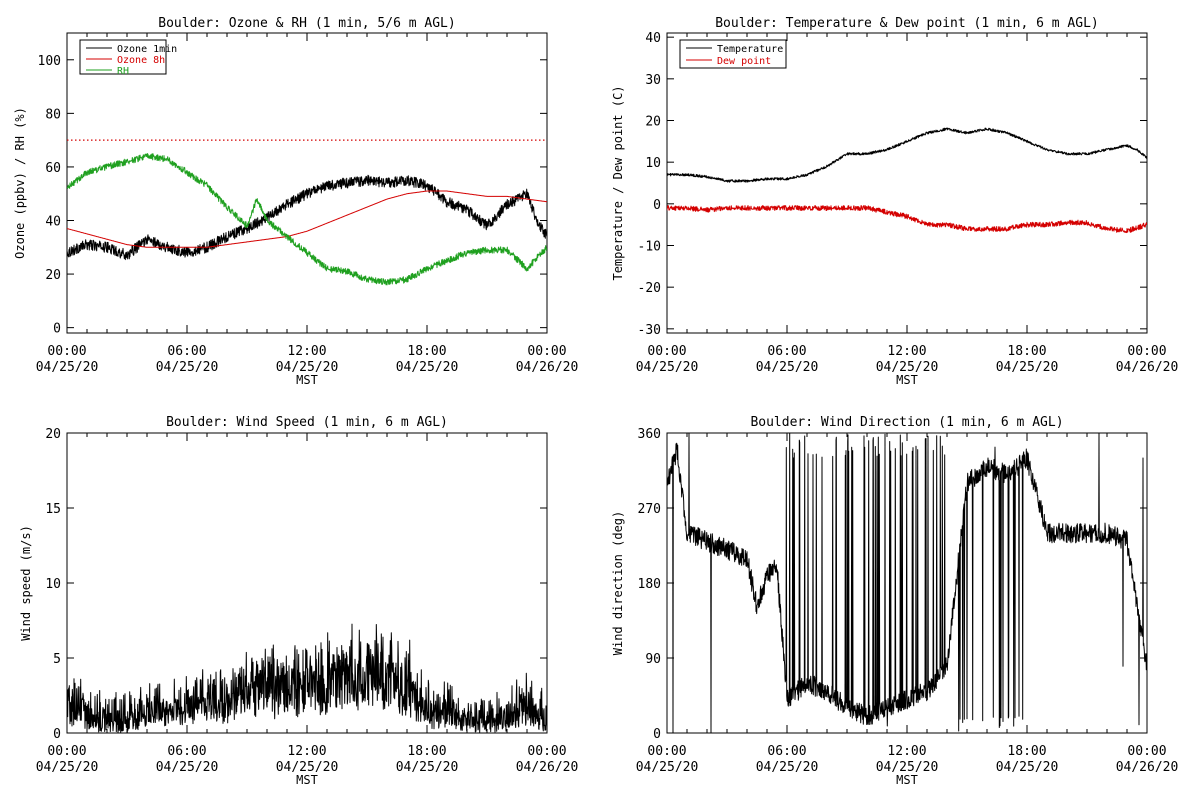 Image resolution: width=1200 pixels, height=800 pixels. Describe the element at coordinates (649, 247) in the screenshot. I see `y-tick-label: -10` at that location.